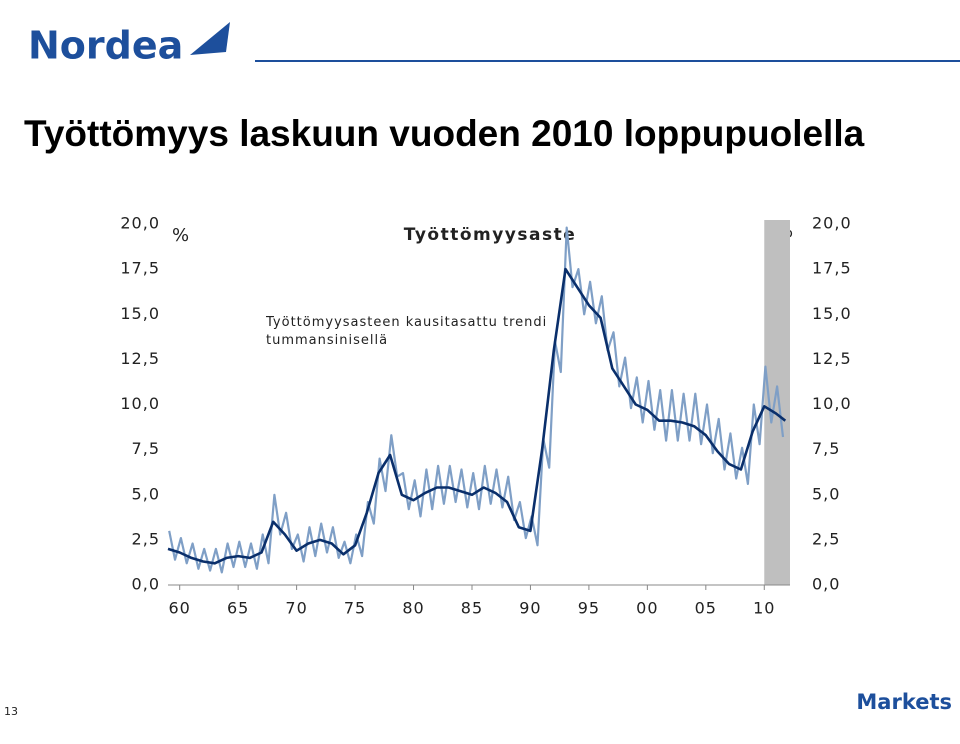  Describe the element at coordinates (146, 493) in the screenshot. I see `y-tick-label: 5,0` at that location.